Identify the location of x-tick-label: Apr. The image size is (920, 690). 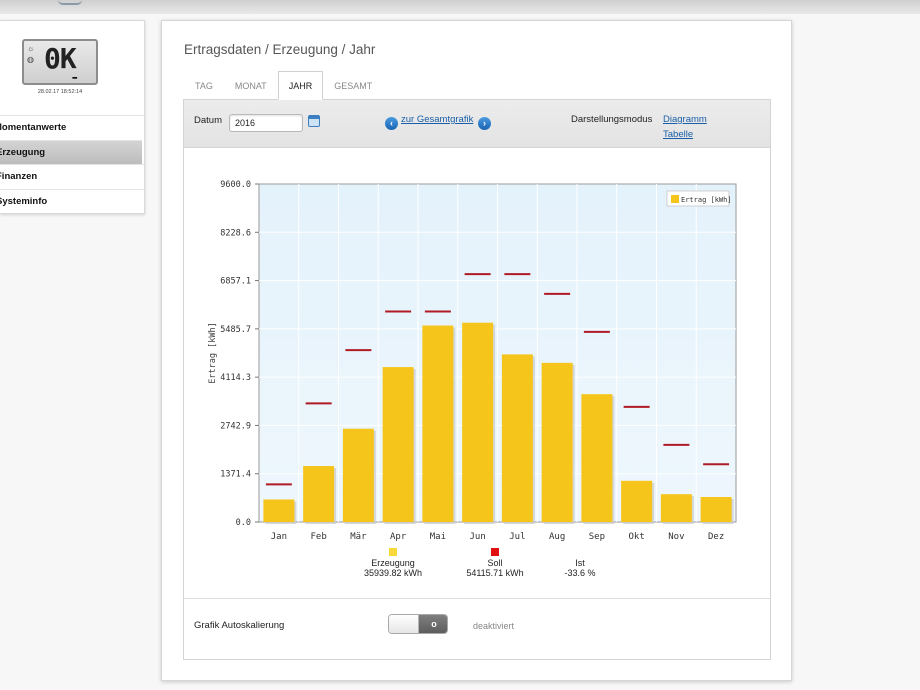
(398, 537).